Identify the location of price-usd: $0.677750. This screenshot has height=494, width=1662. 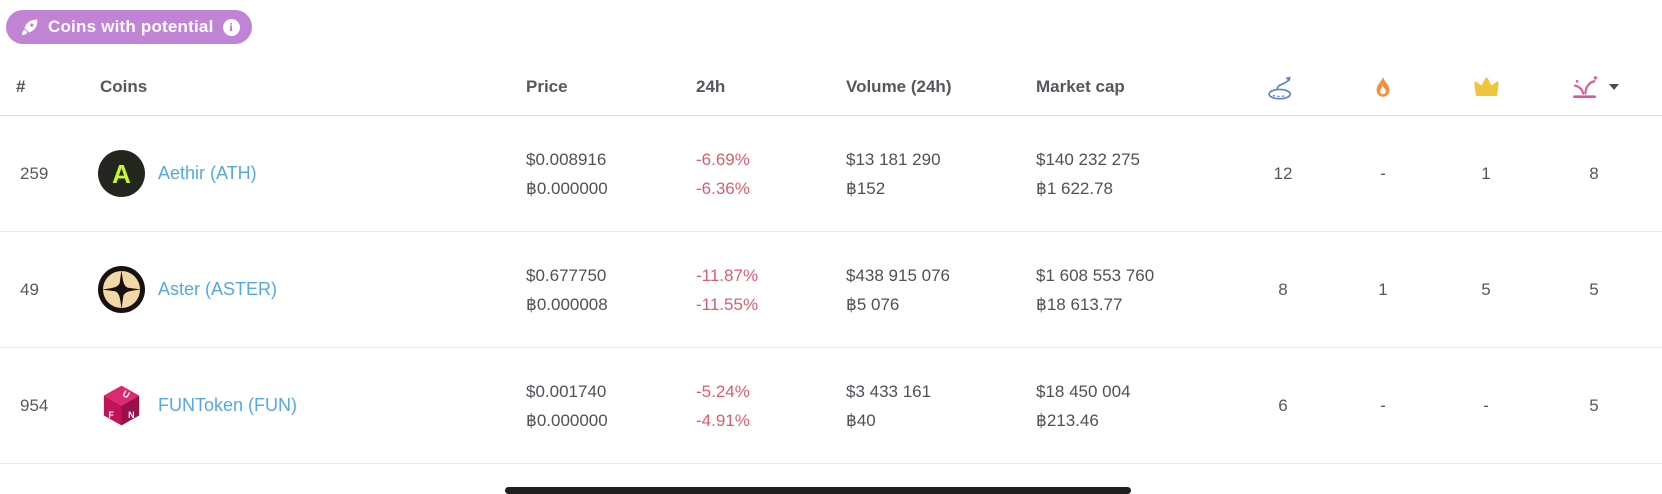
(566, 275).